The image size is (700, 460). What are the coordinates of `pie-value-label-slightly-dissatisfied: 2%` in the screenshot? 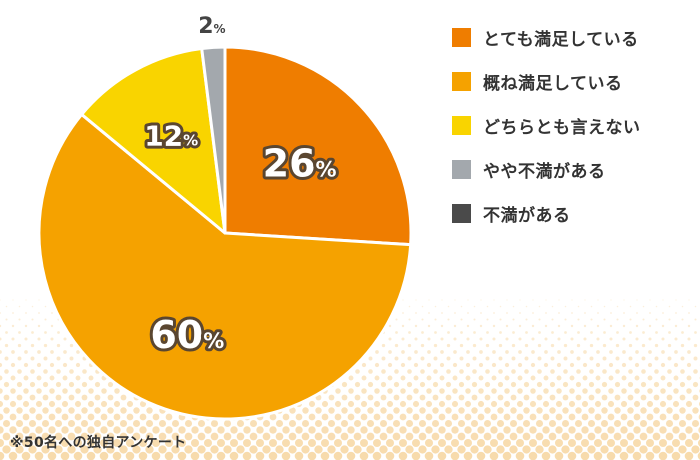 It's located at (211, 26).